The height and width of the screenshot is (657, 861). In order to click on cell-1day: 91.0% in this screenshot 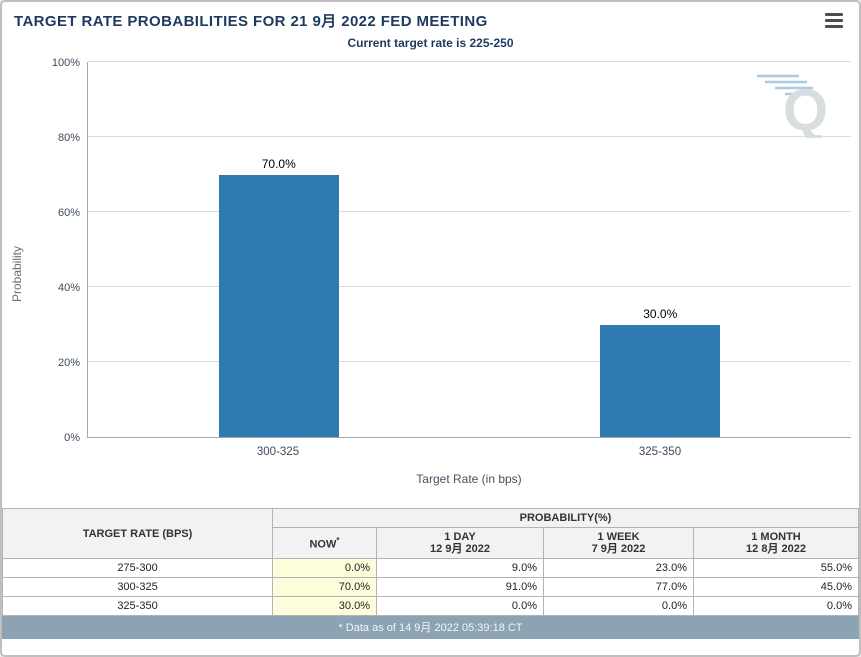, I will do `click(460, 587)`.